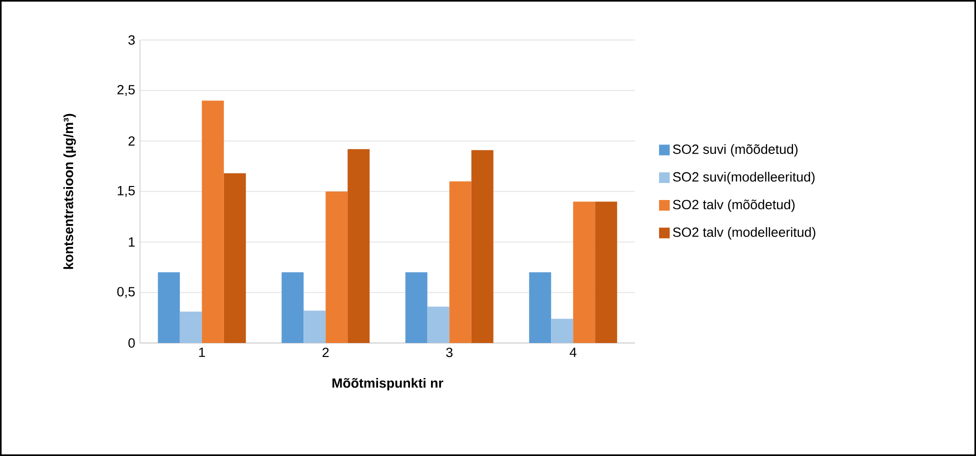 The width and height of the screenshot is (976, 456). I want to click on y-tick-label: 2, so click(131, 141).